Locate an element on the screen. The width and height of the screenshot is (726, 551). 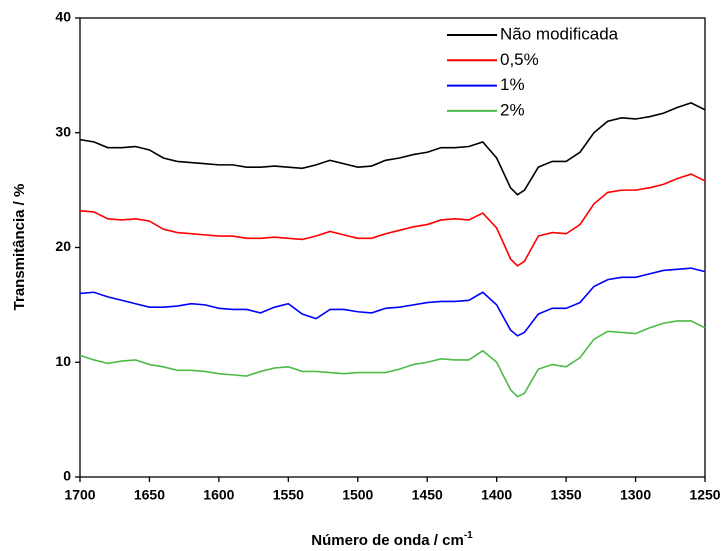
x-tick-label: 1600 is located at coordinates (218, 495).